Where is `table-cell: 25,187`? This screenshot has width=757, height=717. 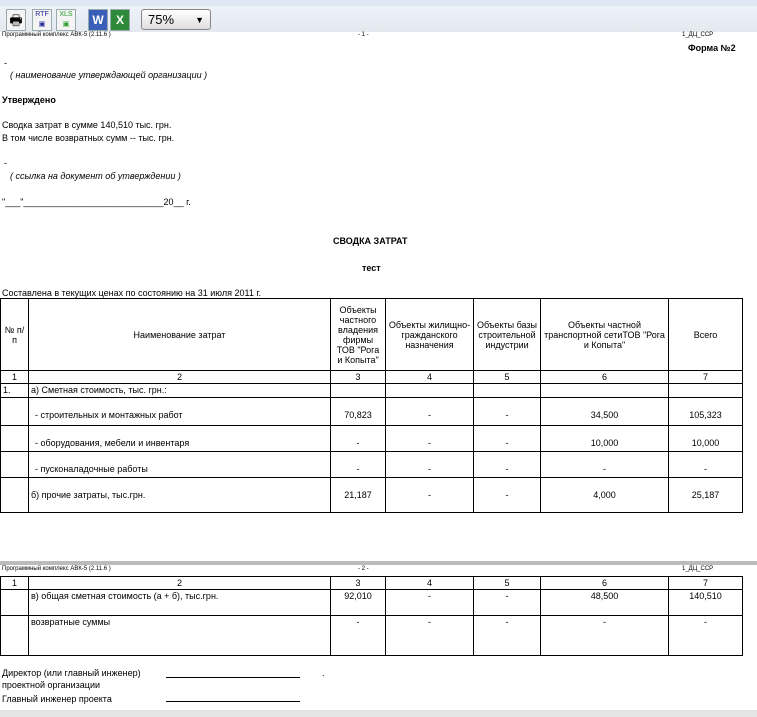
table-cell: 25,187 is located at coordinates (705, 495).